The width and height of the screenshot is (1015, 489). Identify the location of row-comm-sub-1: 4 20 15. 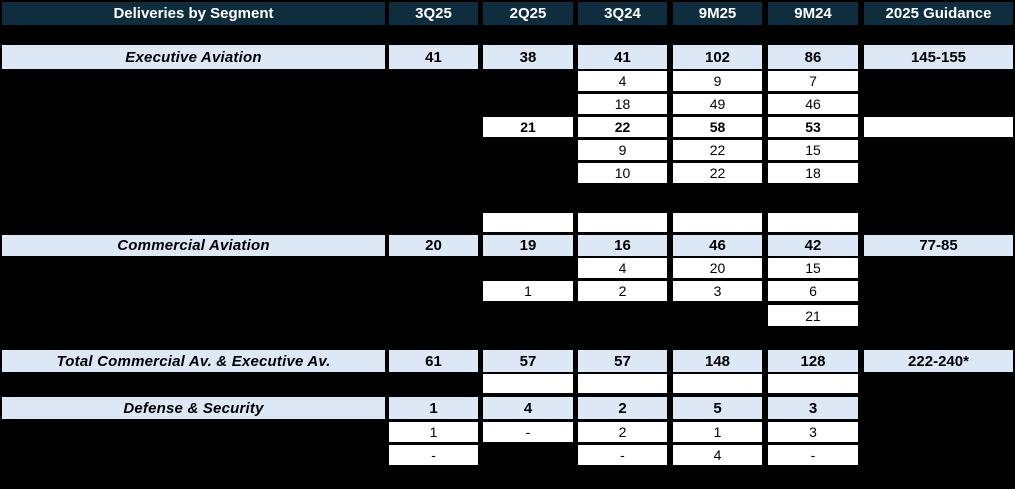
(507, 268).